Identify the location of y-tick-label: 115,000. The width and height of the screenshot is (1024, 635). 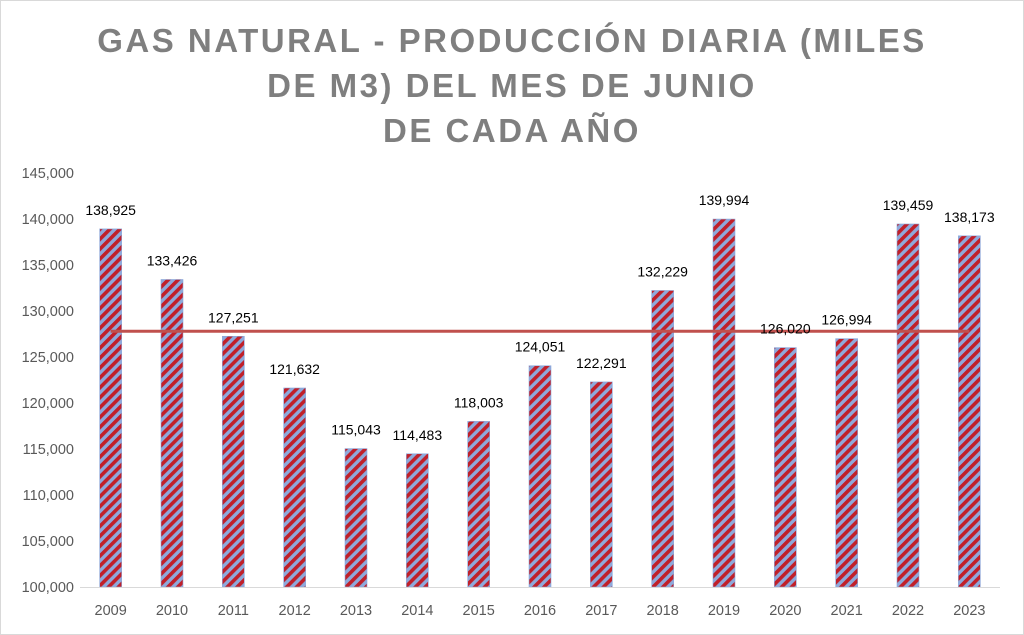
(48, 450).